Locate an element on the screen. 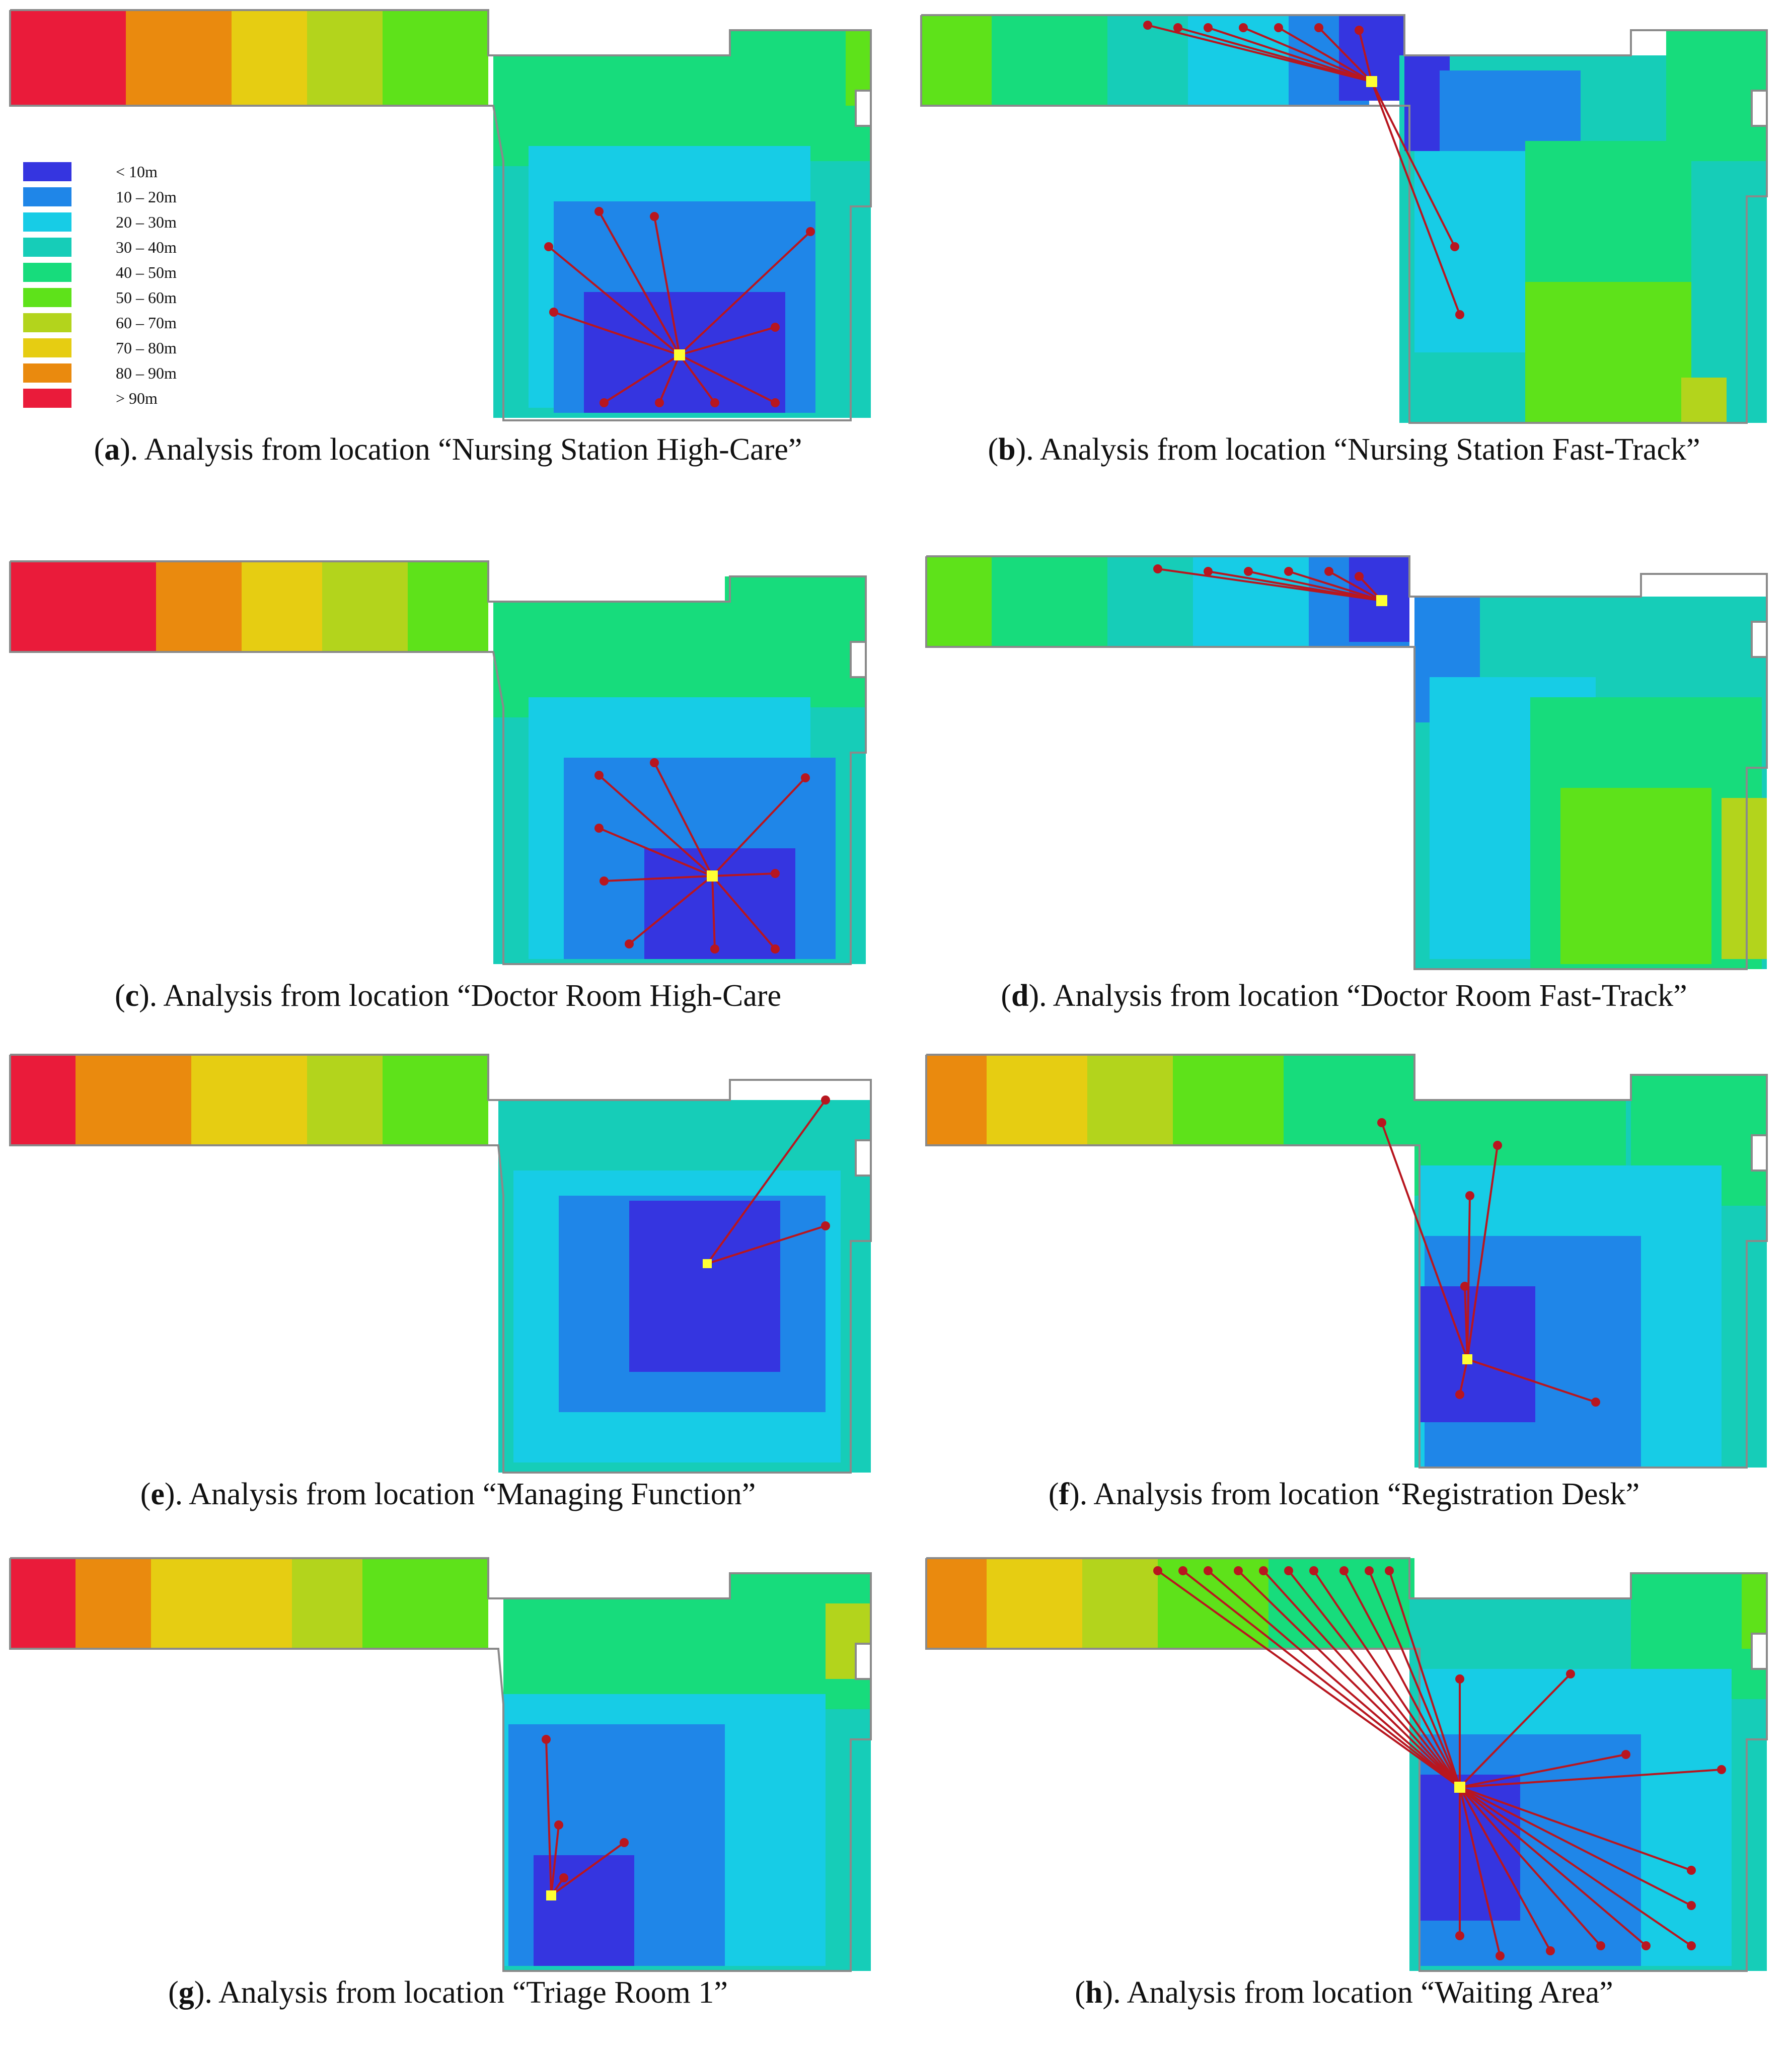  floor-plan-h is located at coordinates (1346, 1764).